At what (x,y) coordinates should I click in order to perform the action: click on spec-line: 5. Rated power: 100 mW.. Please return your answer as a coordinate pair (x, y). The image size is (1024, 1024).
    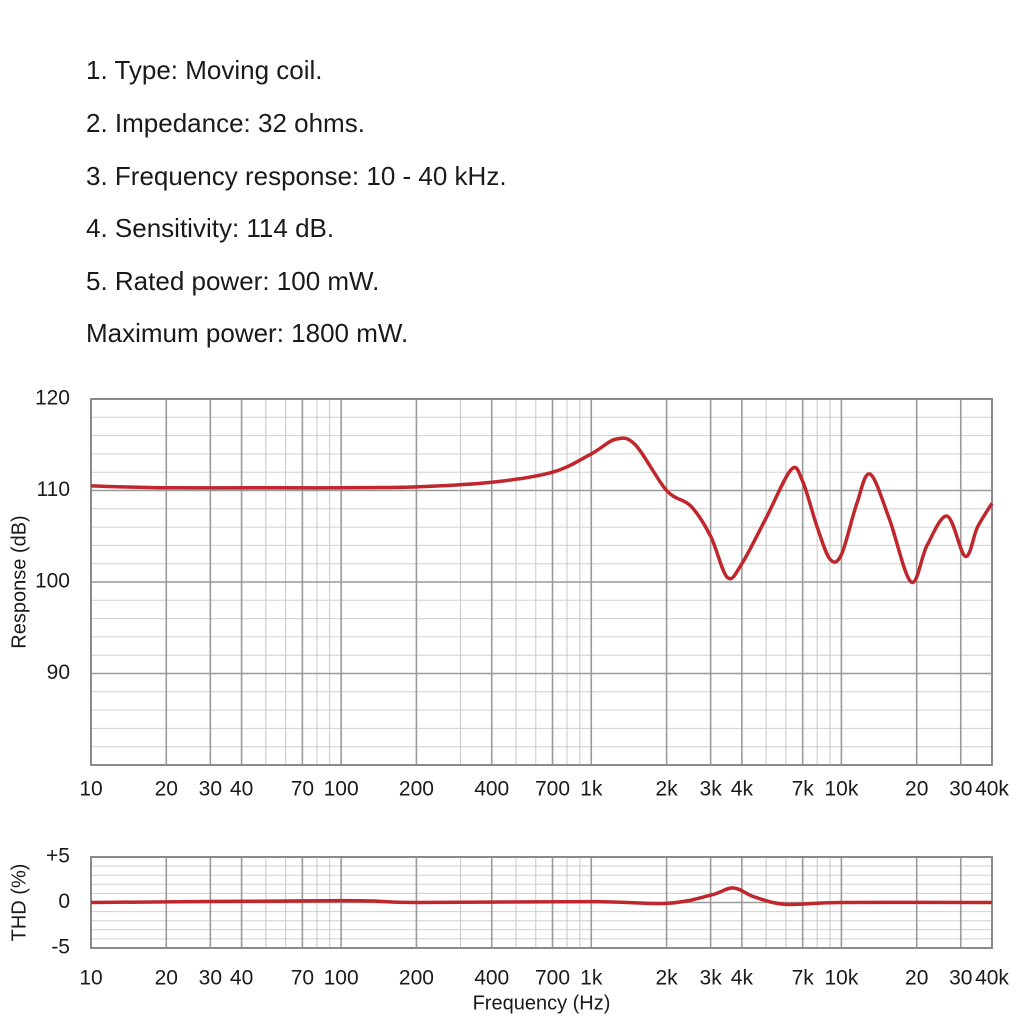
    Looking at the image, I should click on (232, 281).